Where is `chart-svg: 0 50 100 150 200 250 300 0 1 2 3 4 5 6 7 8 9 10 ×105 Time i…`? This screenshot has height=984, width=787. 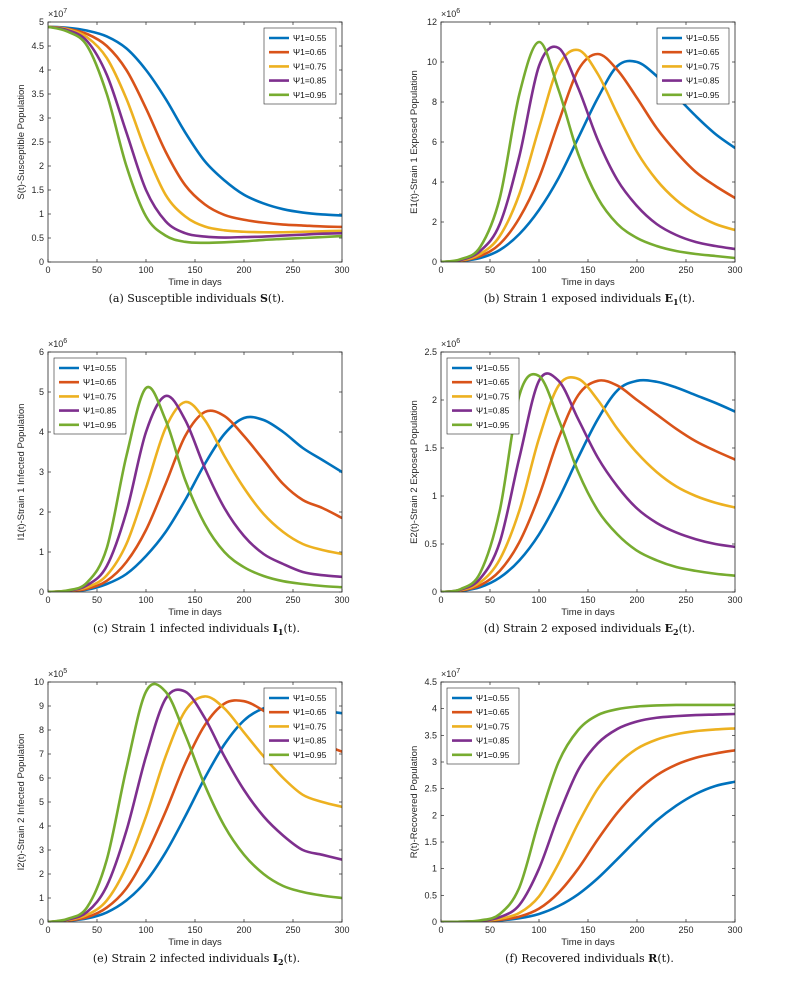
chart-svg: 0 50 100 150 200 250 300 0 1 2 3 4 5 6 7 8 9 10 ×105 Time i… is located at coordinates (183, 808).